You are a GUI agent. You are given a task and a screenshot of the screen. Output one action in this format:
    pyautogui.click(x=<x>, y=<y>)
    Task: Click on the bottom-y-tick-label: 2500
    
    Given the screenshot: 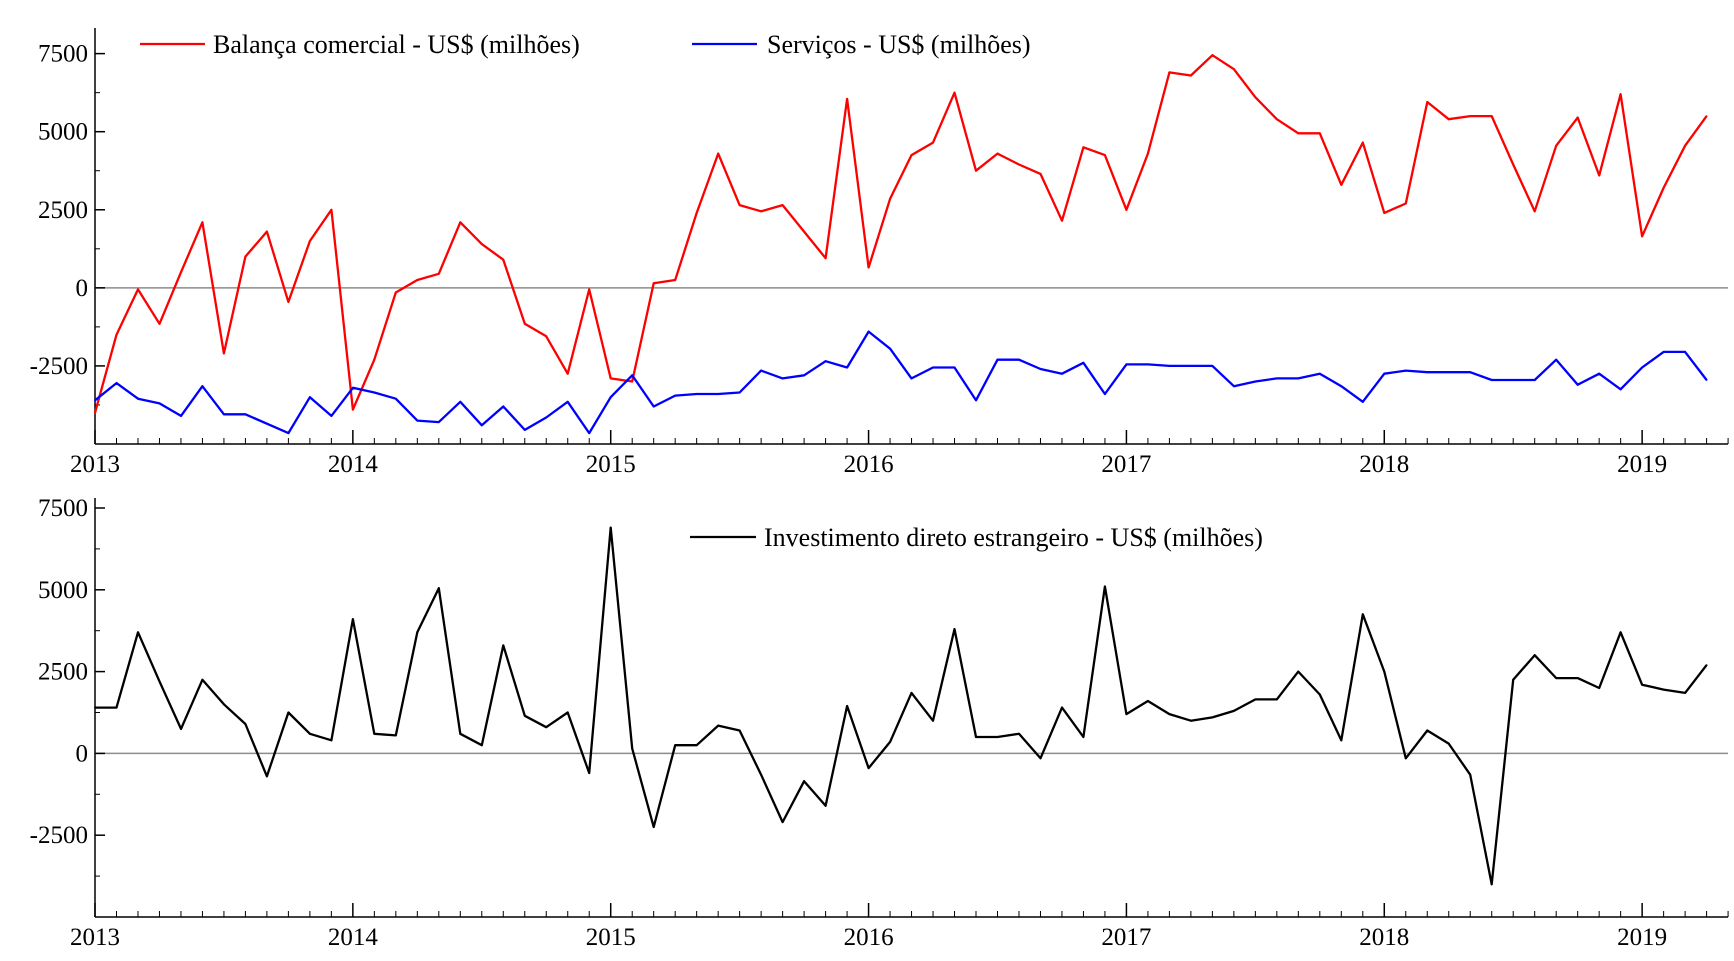 What is the action you would take?
    pyautogui.click(x=63, y=672)
    